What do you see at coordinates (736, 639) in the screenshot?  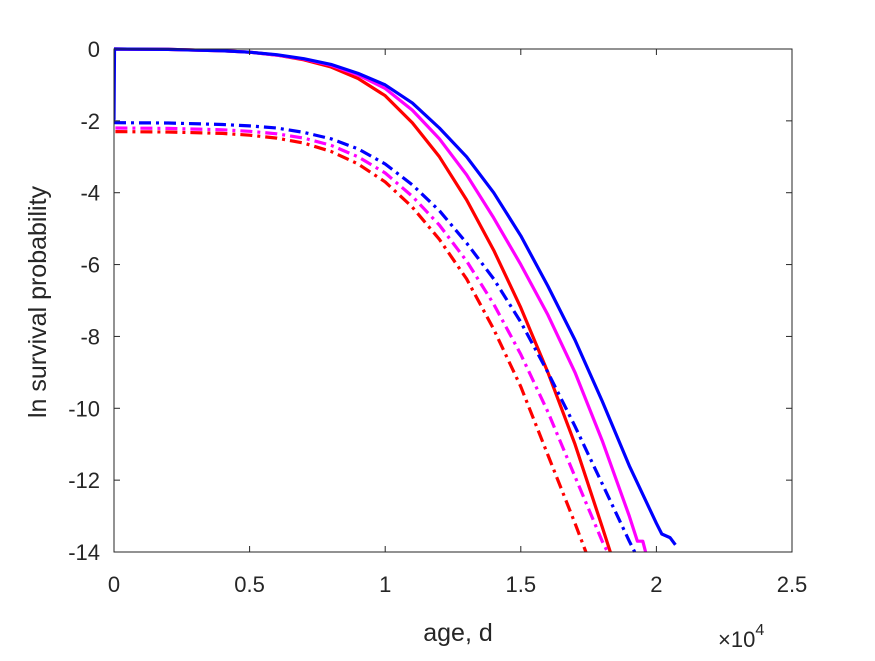 I see `x-exponent-base: ×10` at bounding box center [736, 639].